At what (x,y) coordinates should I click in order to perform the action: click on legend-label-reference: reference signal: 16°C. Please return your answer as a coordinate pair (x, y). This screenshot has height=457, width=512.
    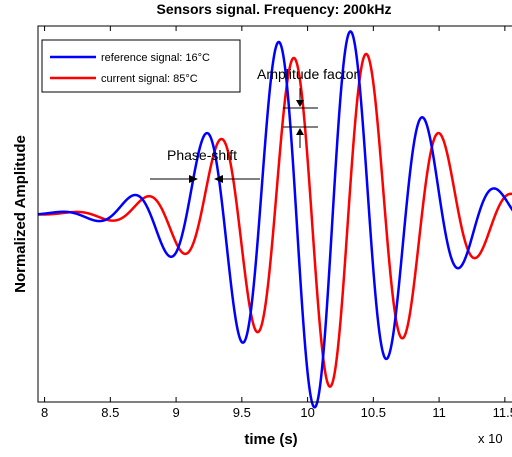
    Looking at the image, I should click on (155, 58).